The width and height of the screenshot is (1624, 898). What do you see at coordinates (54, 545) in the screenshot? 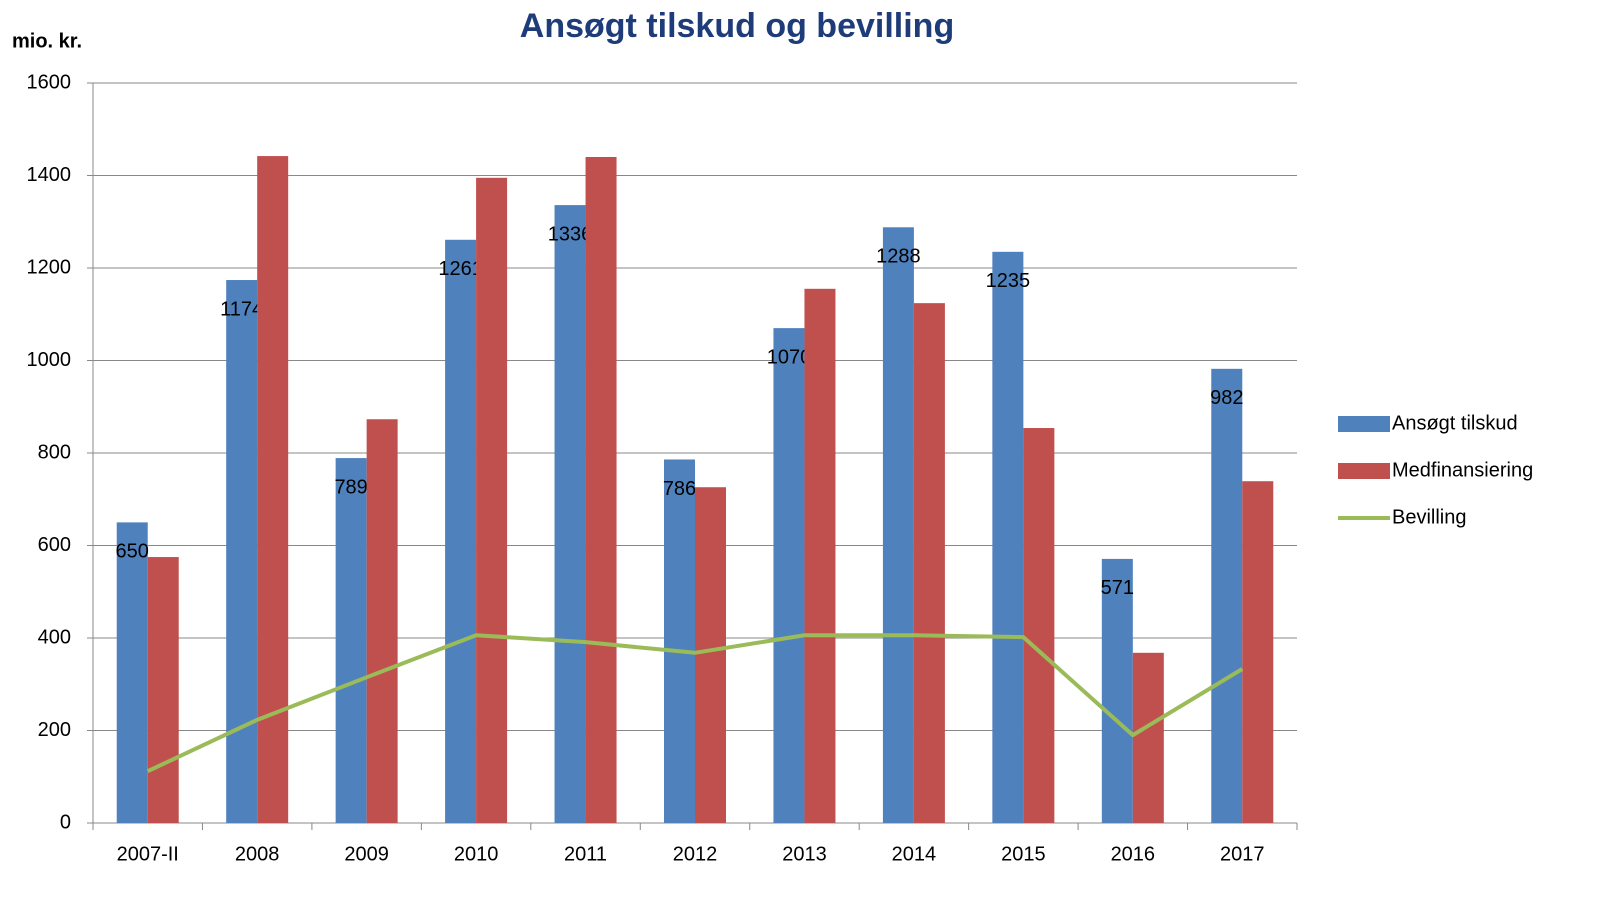
I see `y-tick-label: 600` at bounding box center [54, 545].